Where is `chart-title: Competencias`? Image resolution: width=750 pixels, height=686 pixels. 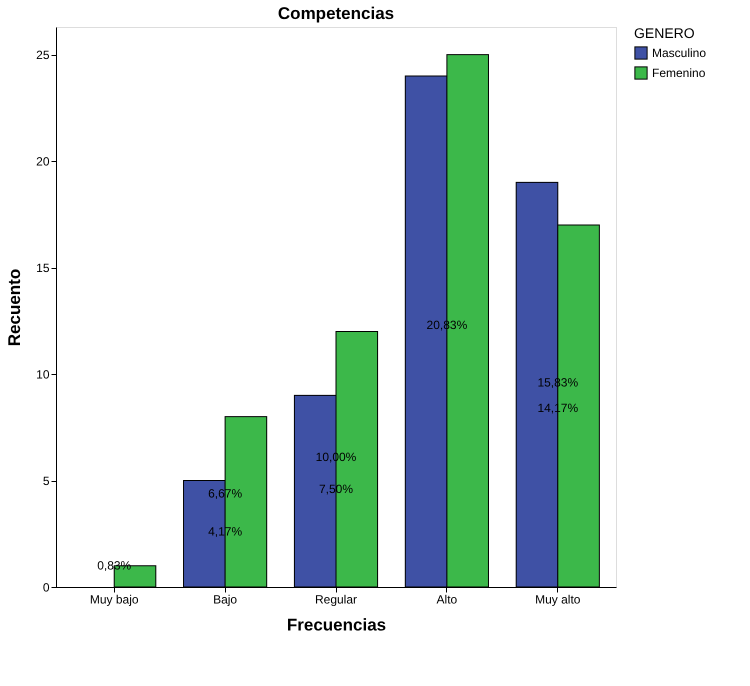 chart-title: Competencias is located at coordinates (336, 13).